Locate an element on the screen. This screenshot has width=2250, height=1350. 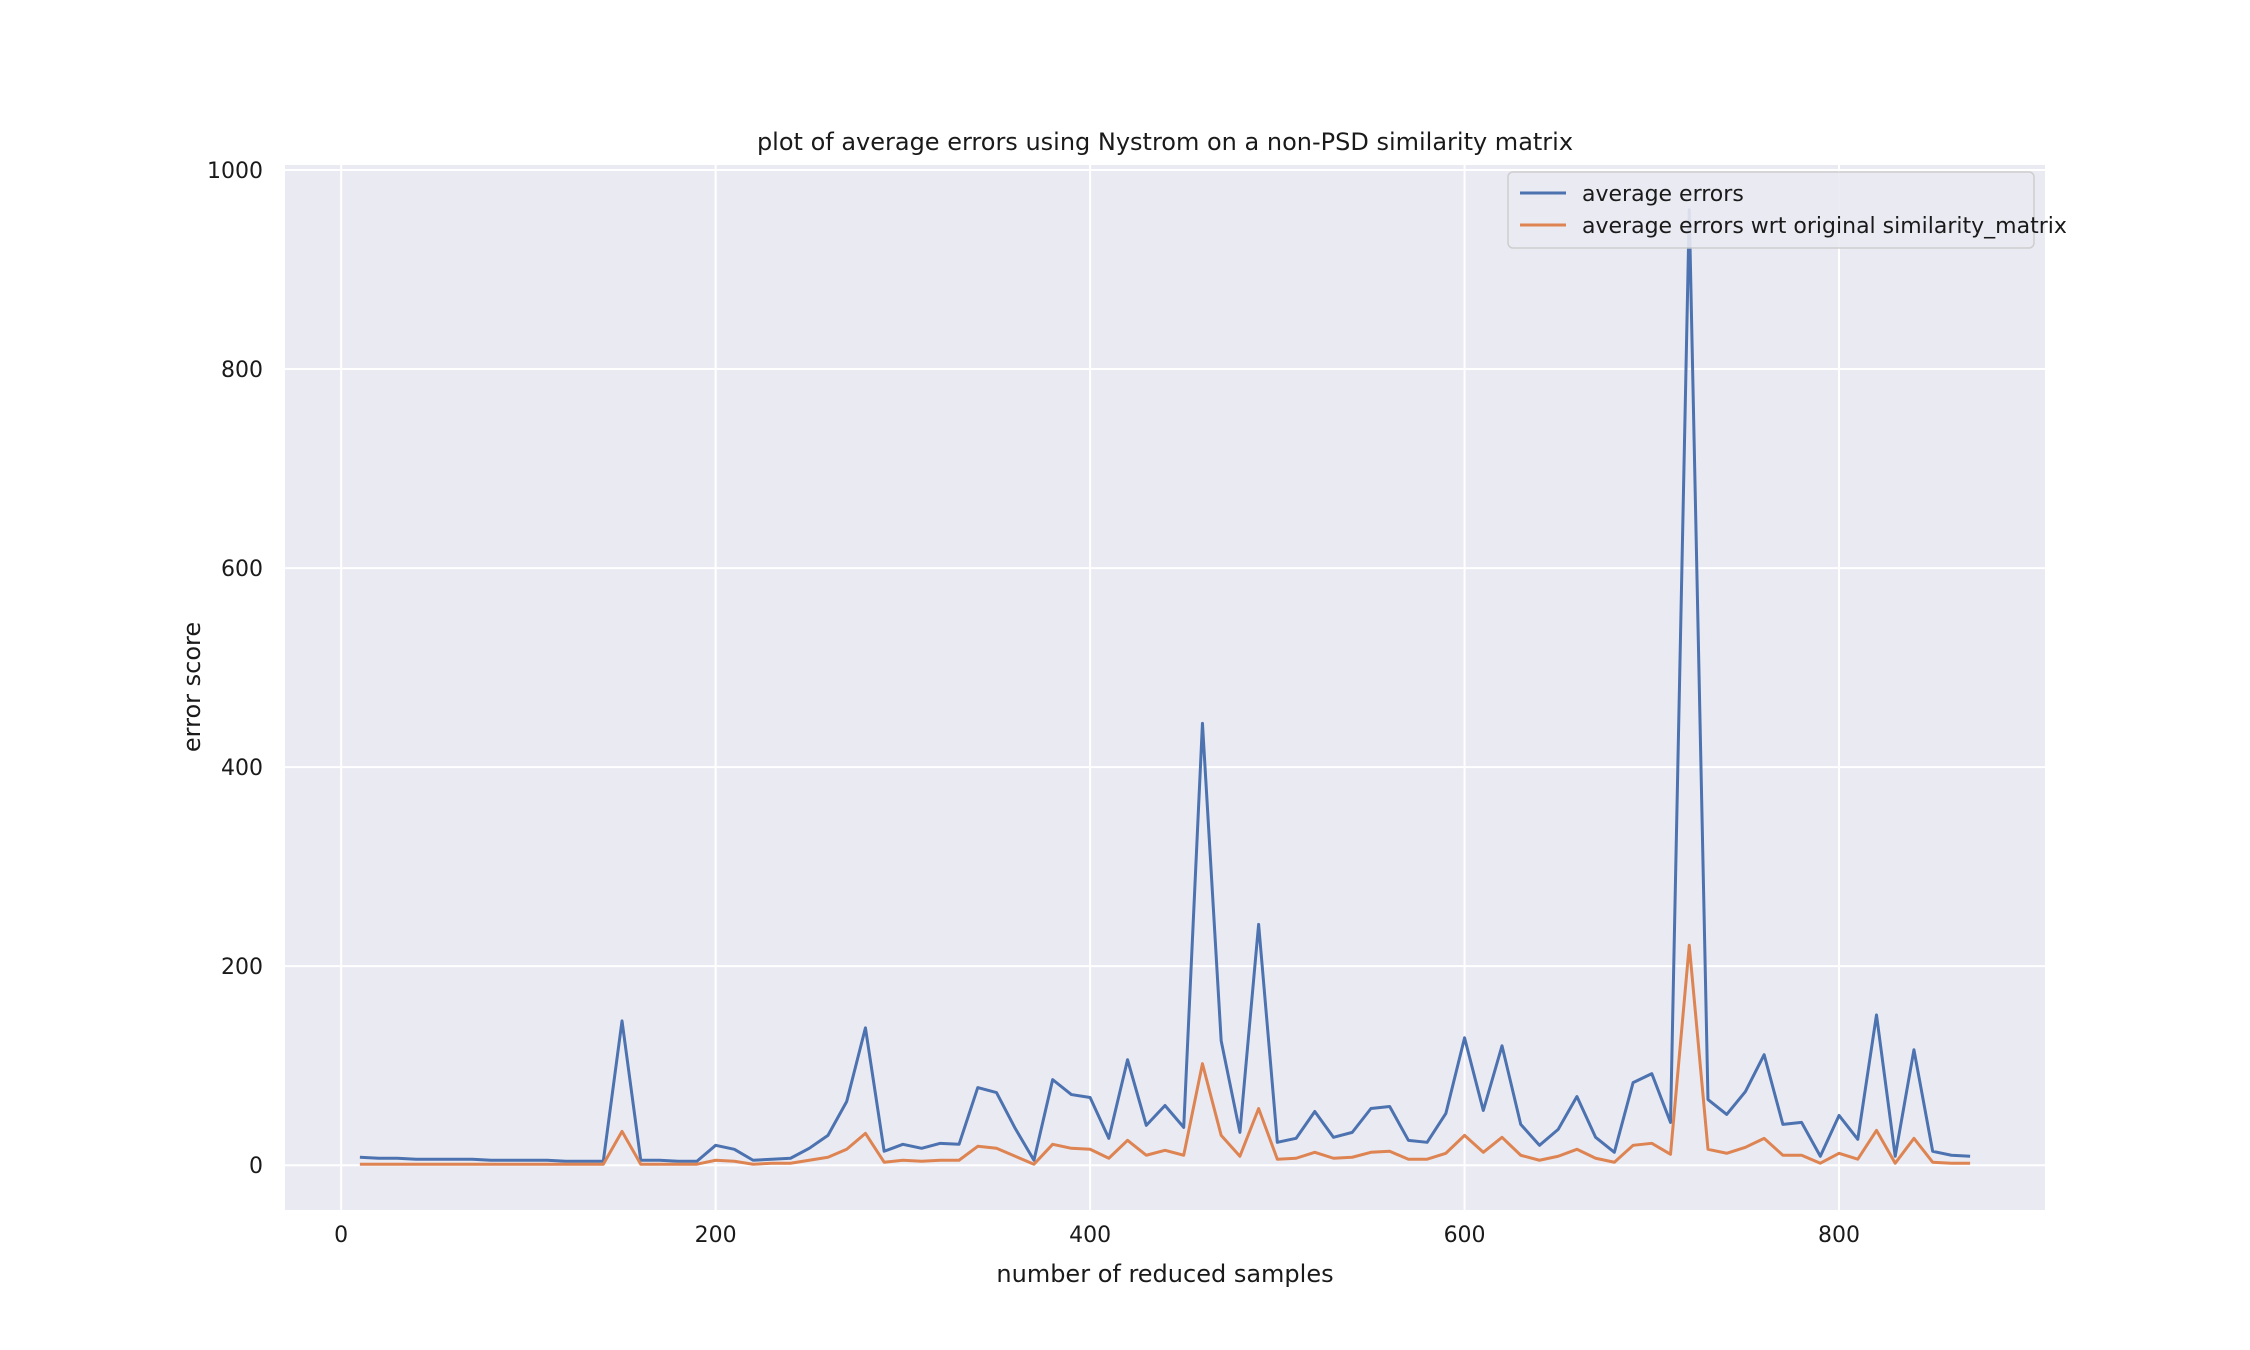
x-tick-label: 200 is located at coordinates (716, 1235).